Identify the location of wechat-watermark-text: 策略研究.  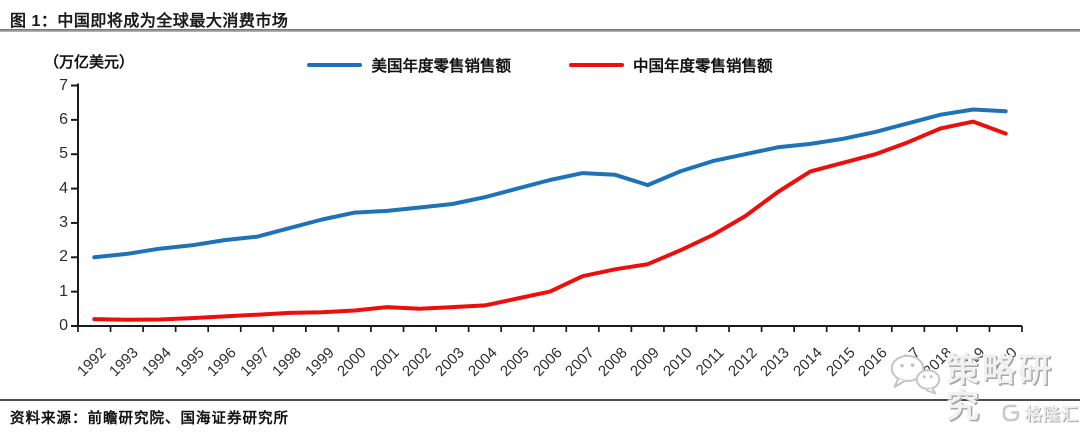
(999, 388).